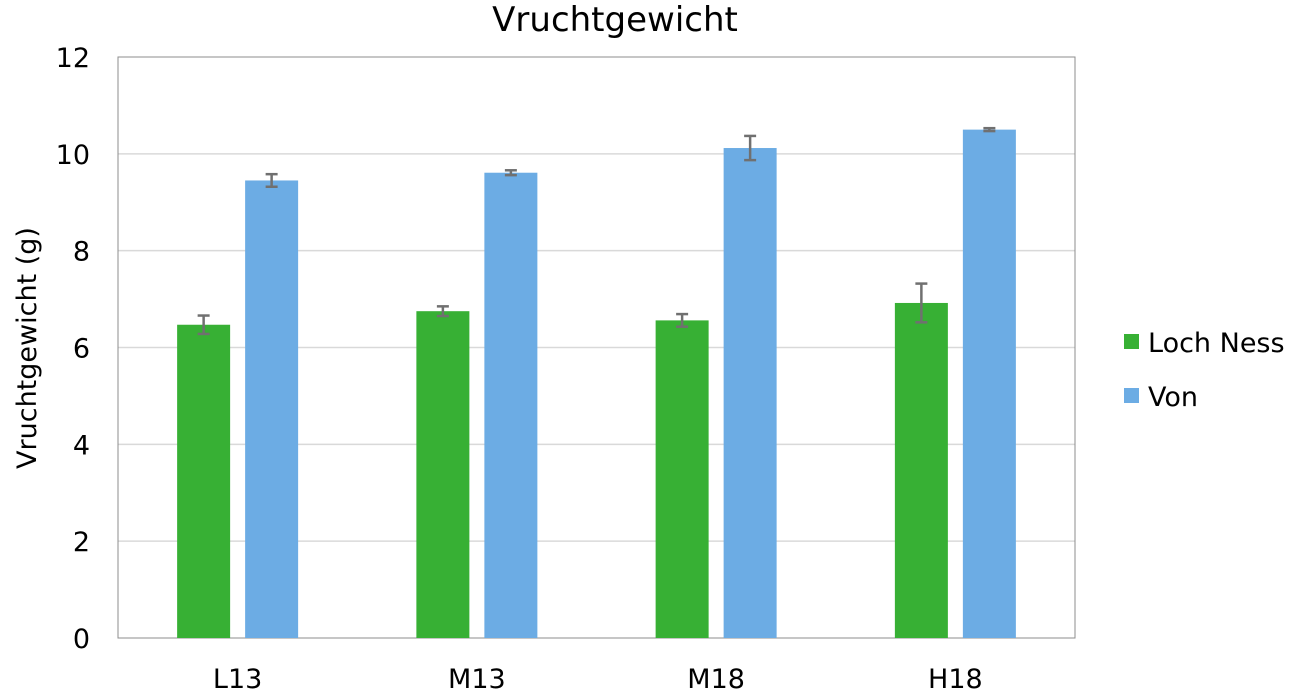  What do you see at coordinates (750, 393) in the screenshot?
I see `bar-von-m18` at bounding box center [750, 393].